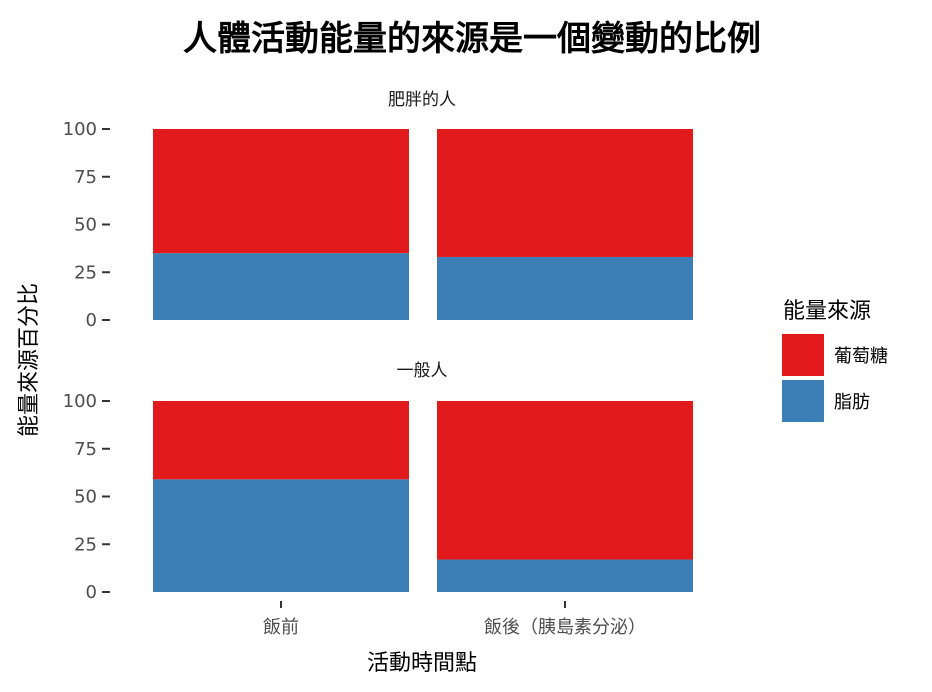 Image resolution: width=932 pixels, height=692 pixels. I want to click on legend: 能量來源 葡萄糖 脂肪, so click(835, 360).